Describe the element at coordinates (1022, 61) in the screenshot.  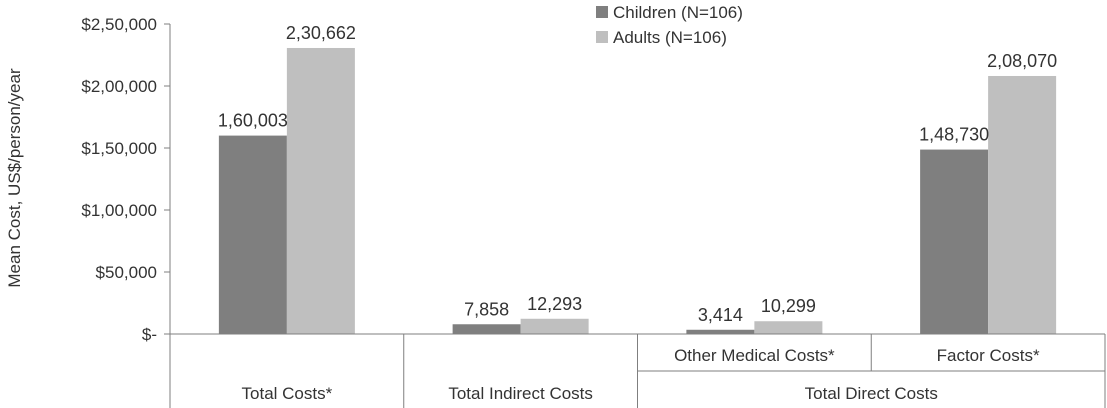
I see `bar-value-label: 2,08,070` at that location.